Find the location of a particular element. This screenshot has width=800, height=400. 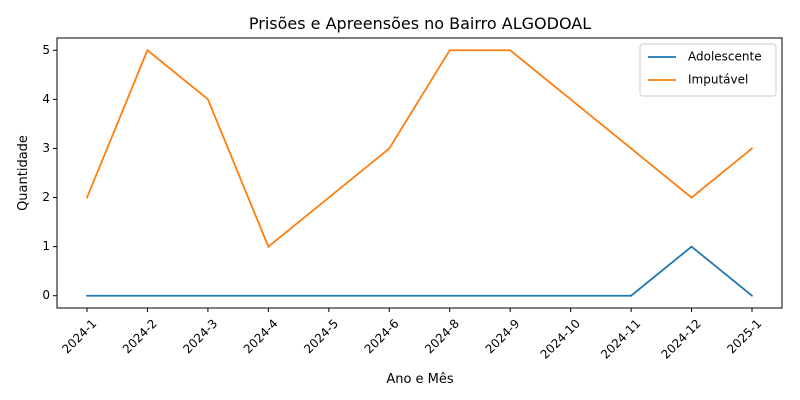

x-tick-label: 2024-11 is located at coordinates (620, 338).